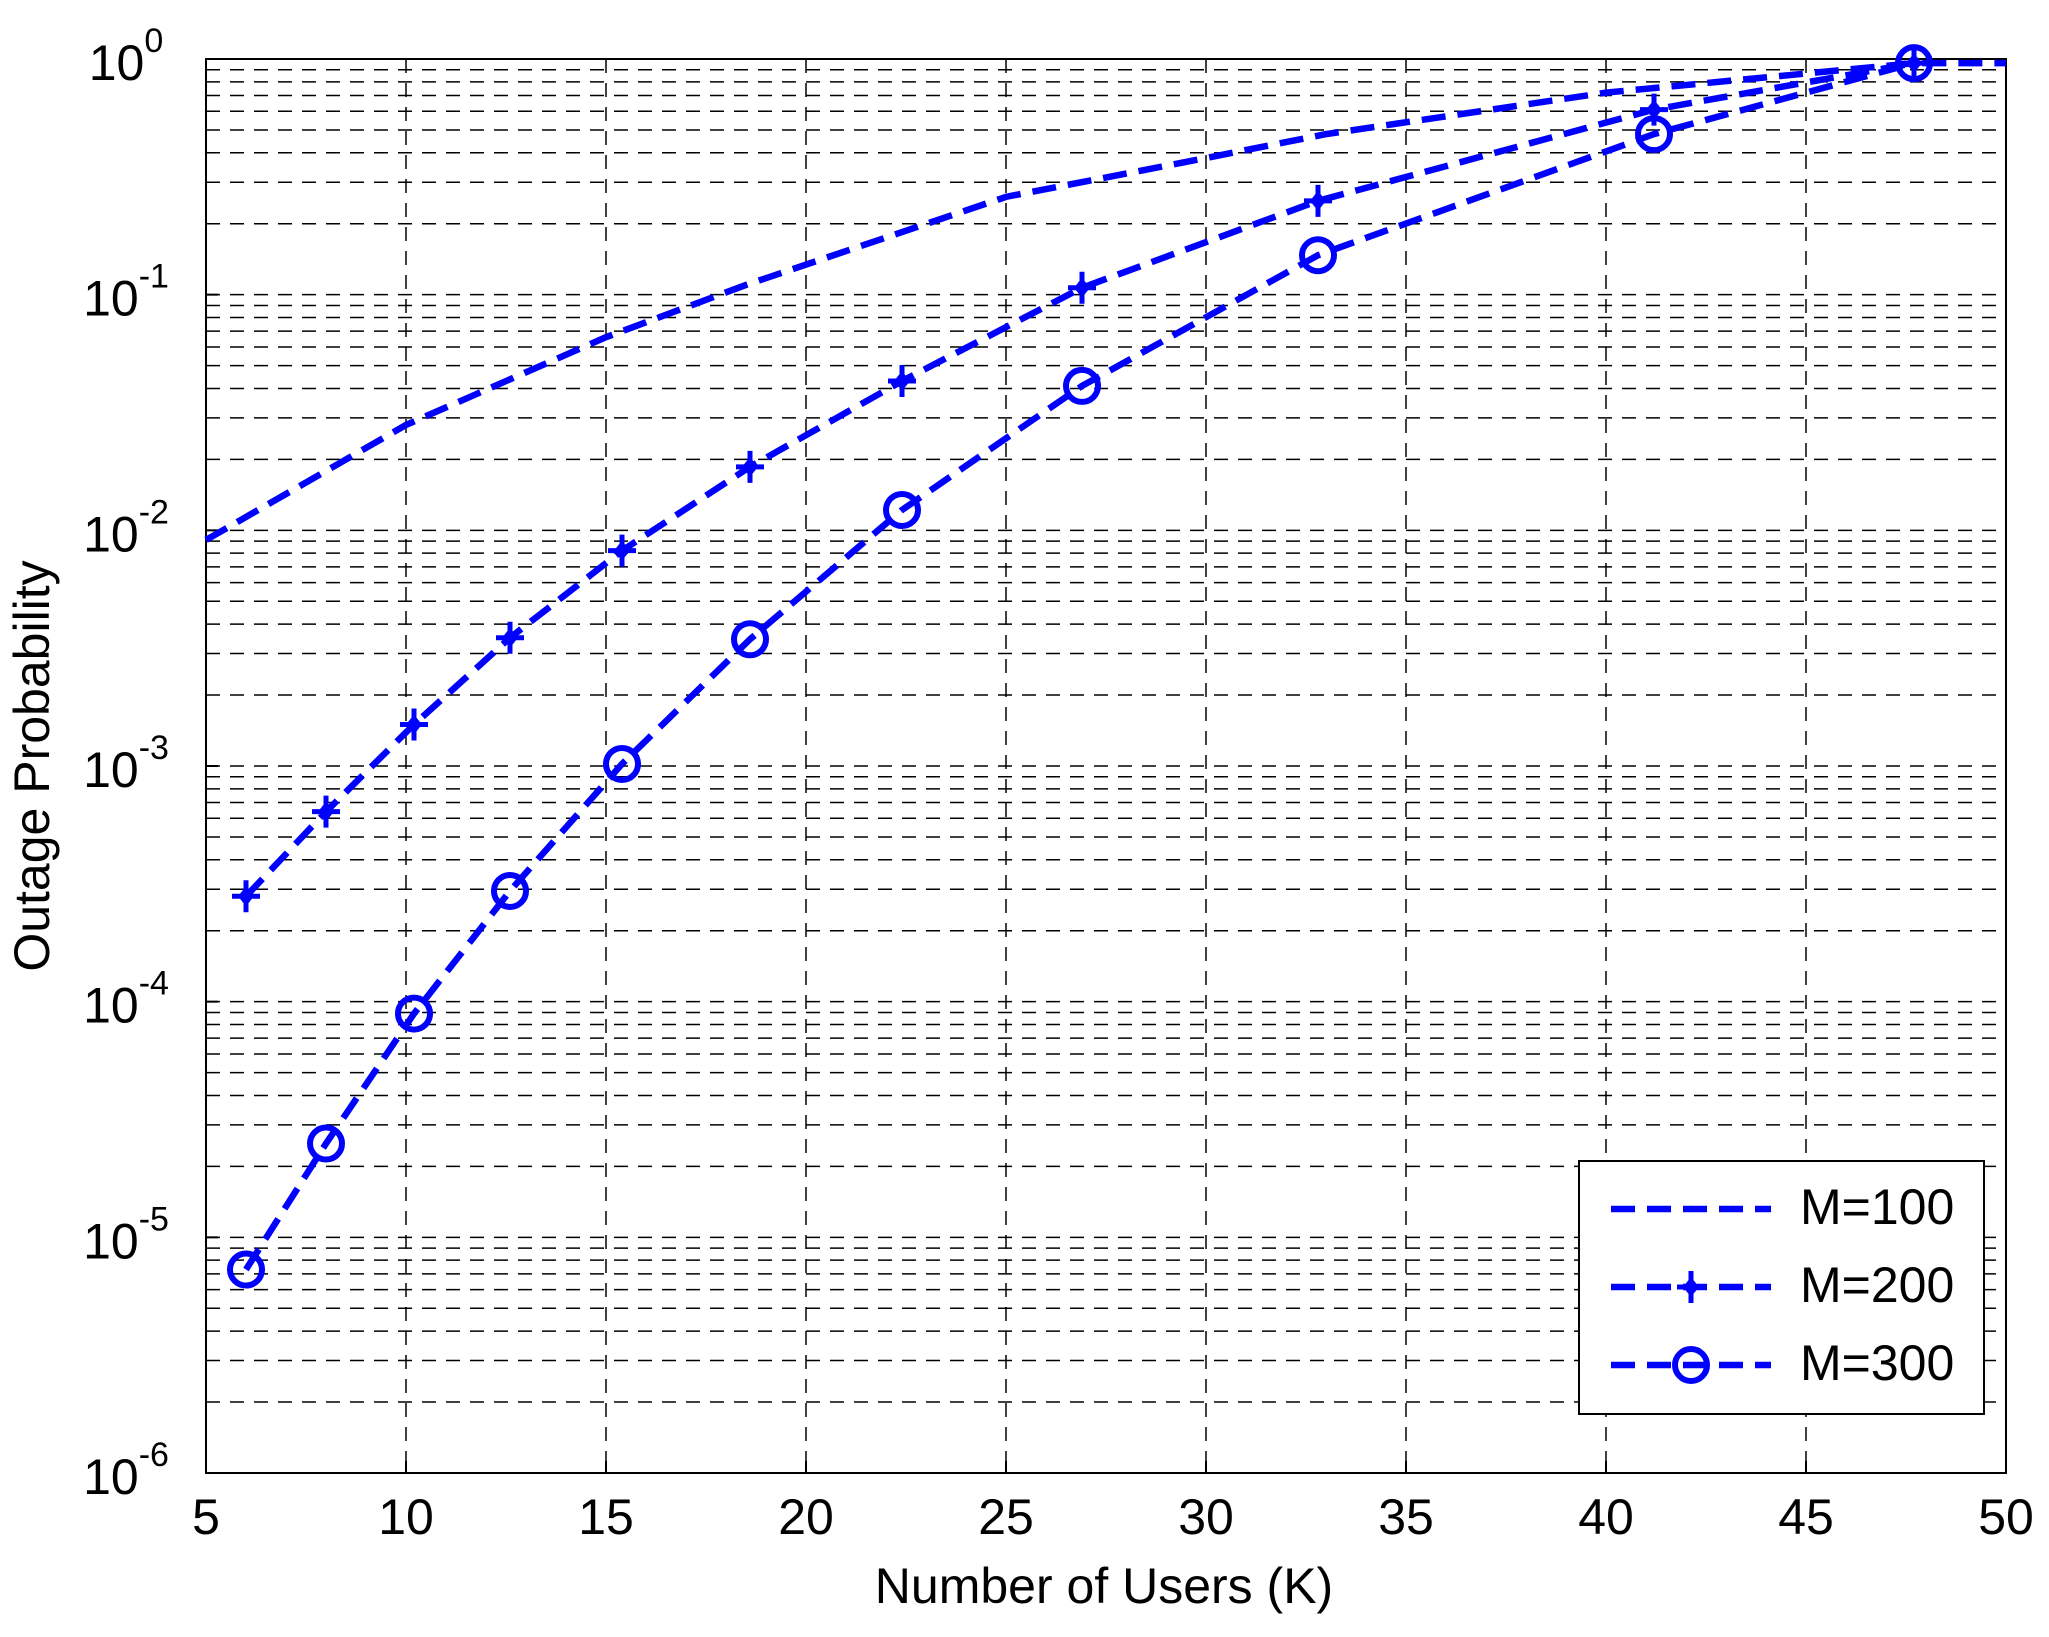  Describe the element at coordinates (1781, 1287) in the screenshot. I see `legend-box` at that location.